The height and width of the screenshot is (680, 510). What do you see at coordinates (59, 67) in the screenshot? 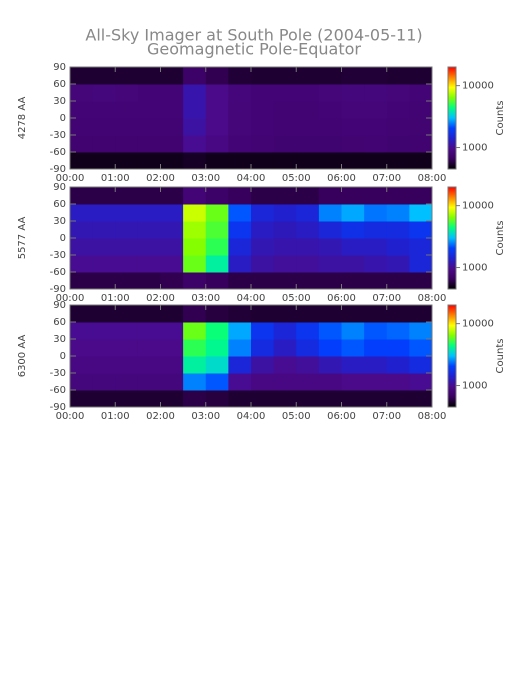
I see `y-tick-label: 90` at bounding box center [59, 67].